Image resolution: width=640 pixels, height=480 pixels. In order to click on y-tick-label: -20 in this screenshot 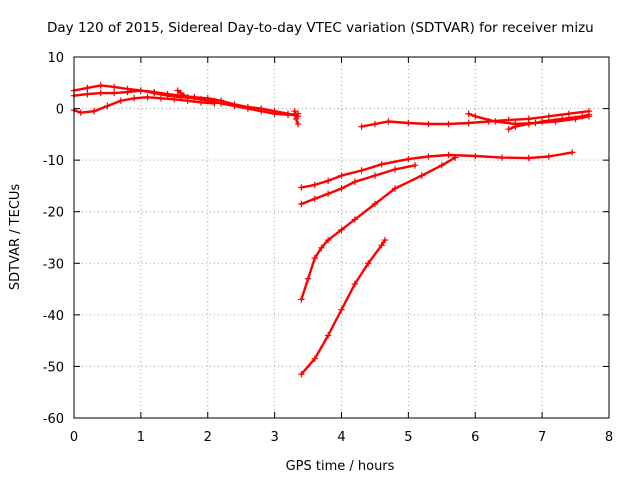, I will do `click(53, 213)`.